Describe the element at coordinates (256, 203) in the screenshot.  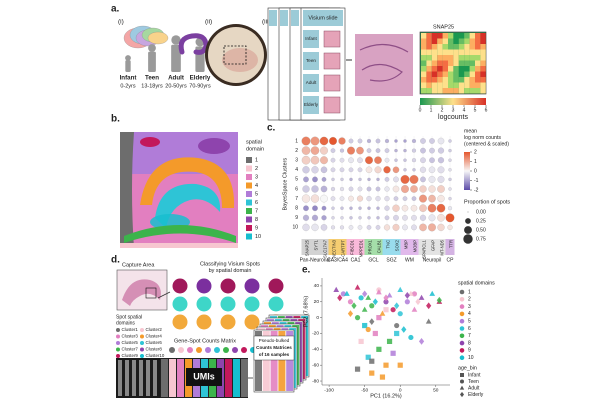
I see `legend-label: 6` at that location.